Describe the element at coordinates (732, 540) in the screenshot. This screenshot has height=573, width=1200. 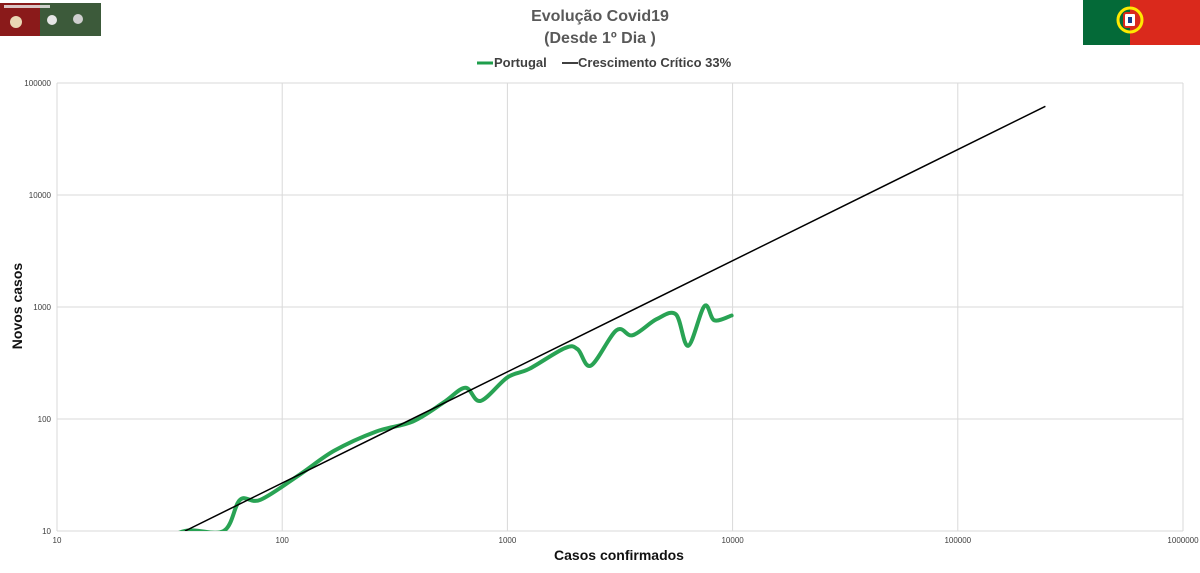
I see `x-tick-label: 10000` at that location.